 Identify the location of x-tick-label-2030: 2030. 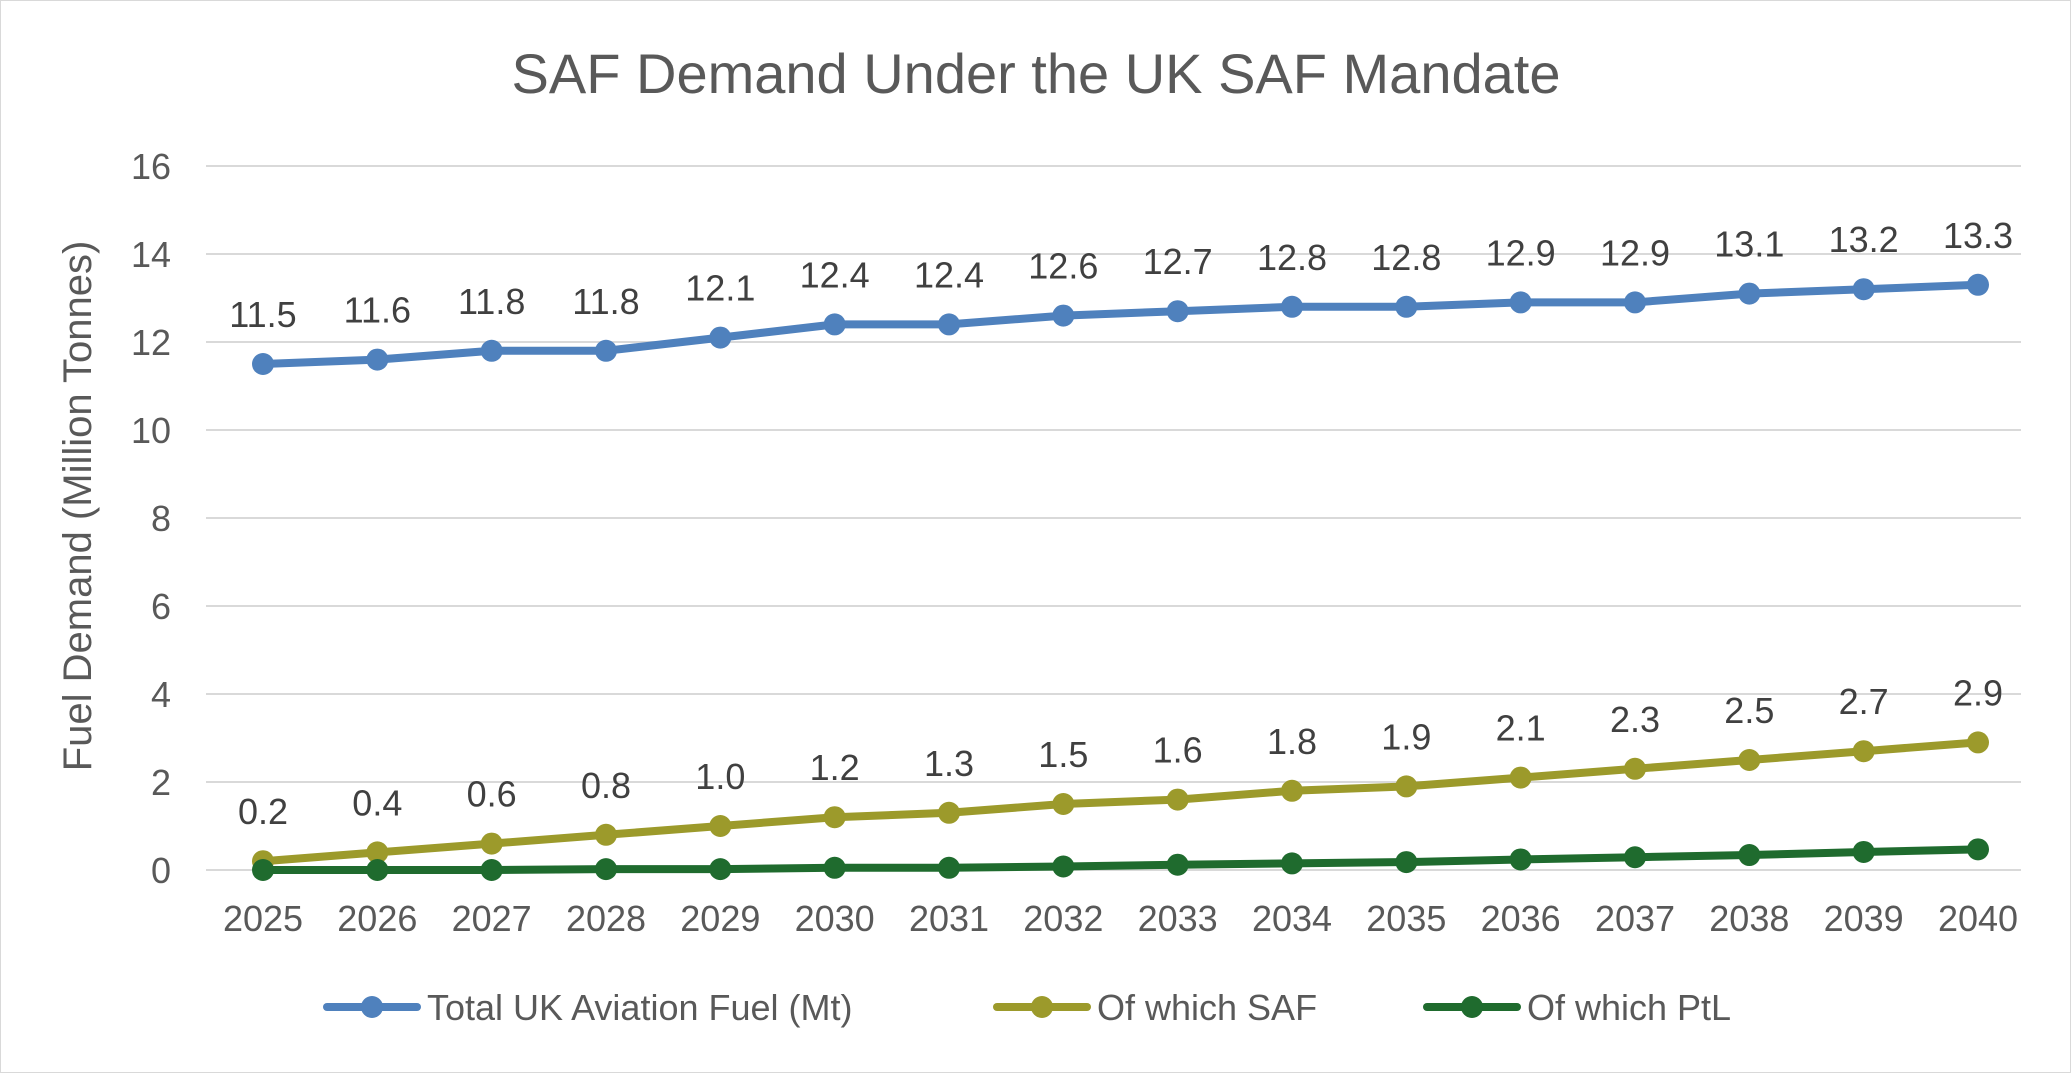
(835, 918).